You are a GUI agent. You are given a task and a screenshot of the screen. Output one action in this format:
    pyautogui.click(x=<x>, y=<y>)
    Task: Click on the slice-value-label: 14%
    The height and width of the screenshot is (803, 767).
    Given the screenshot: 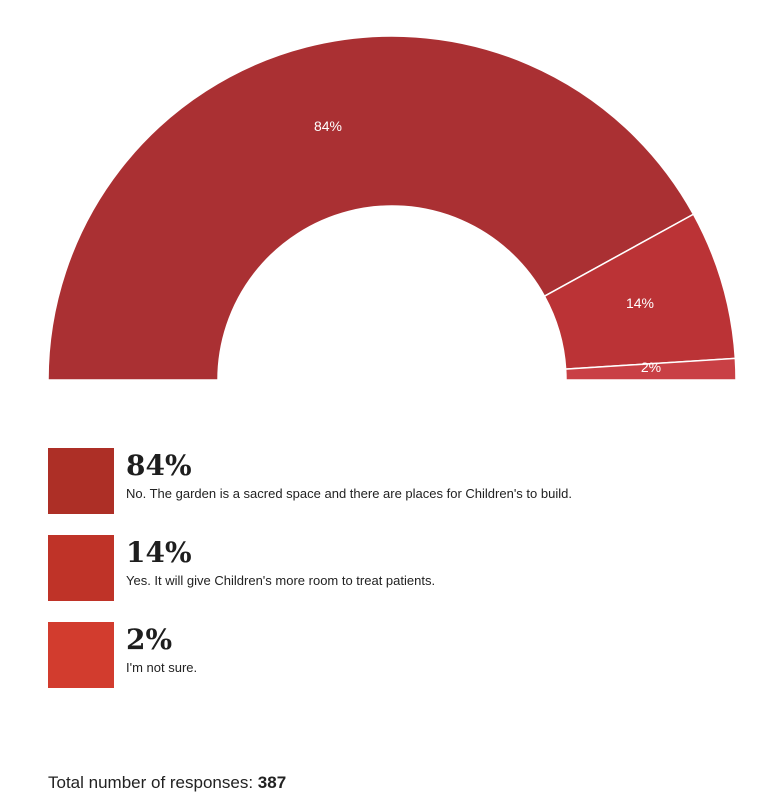 What is the action you would take?
    pyautogui.click(x=640, y=303)
    